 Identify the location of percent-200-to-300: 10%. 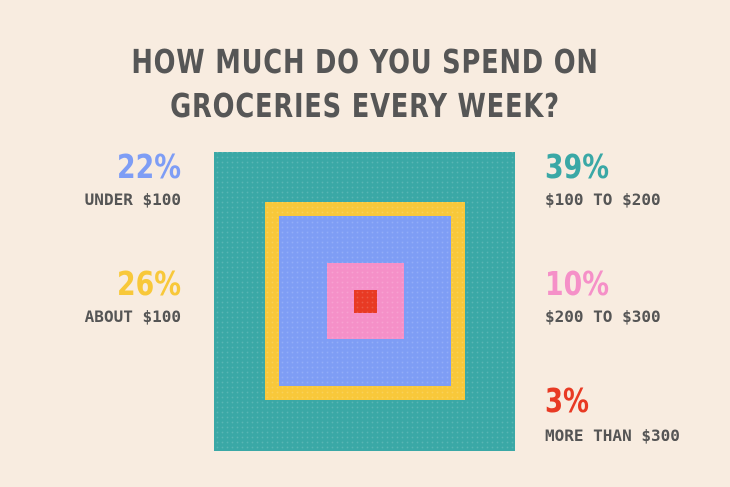
(577, 283).